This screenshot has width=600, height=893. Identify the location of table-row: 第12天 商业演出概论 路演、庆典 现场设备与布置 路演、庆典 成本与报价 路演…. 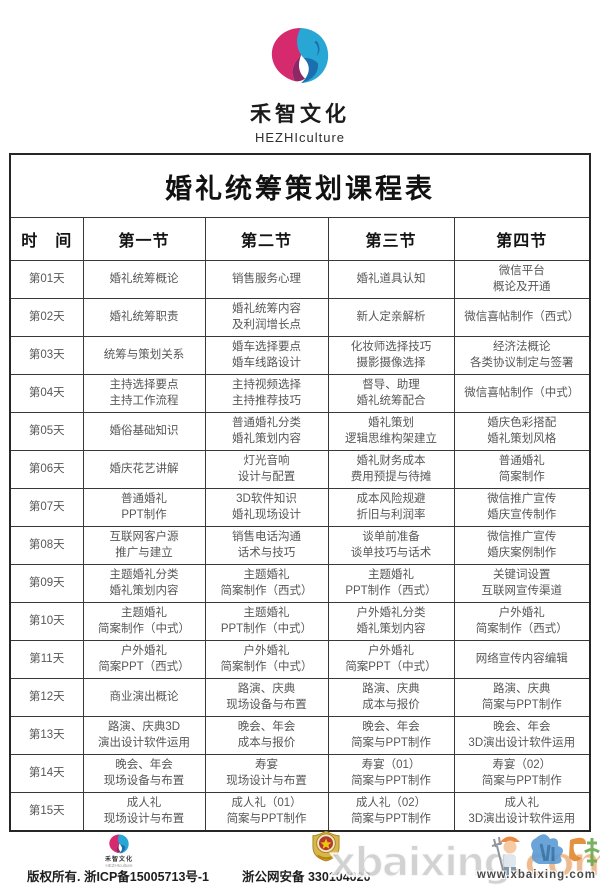
(300, 697).